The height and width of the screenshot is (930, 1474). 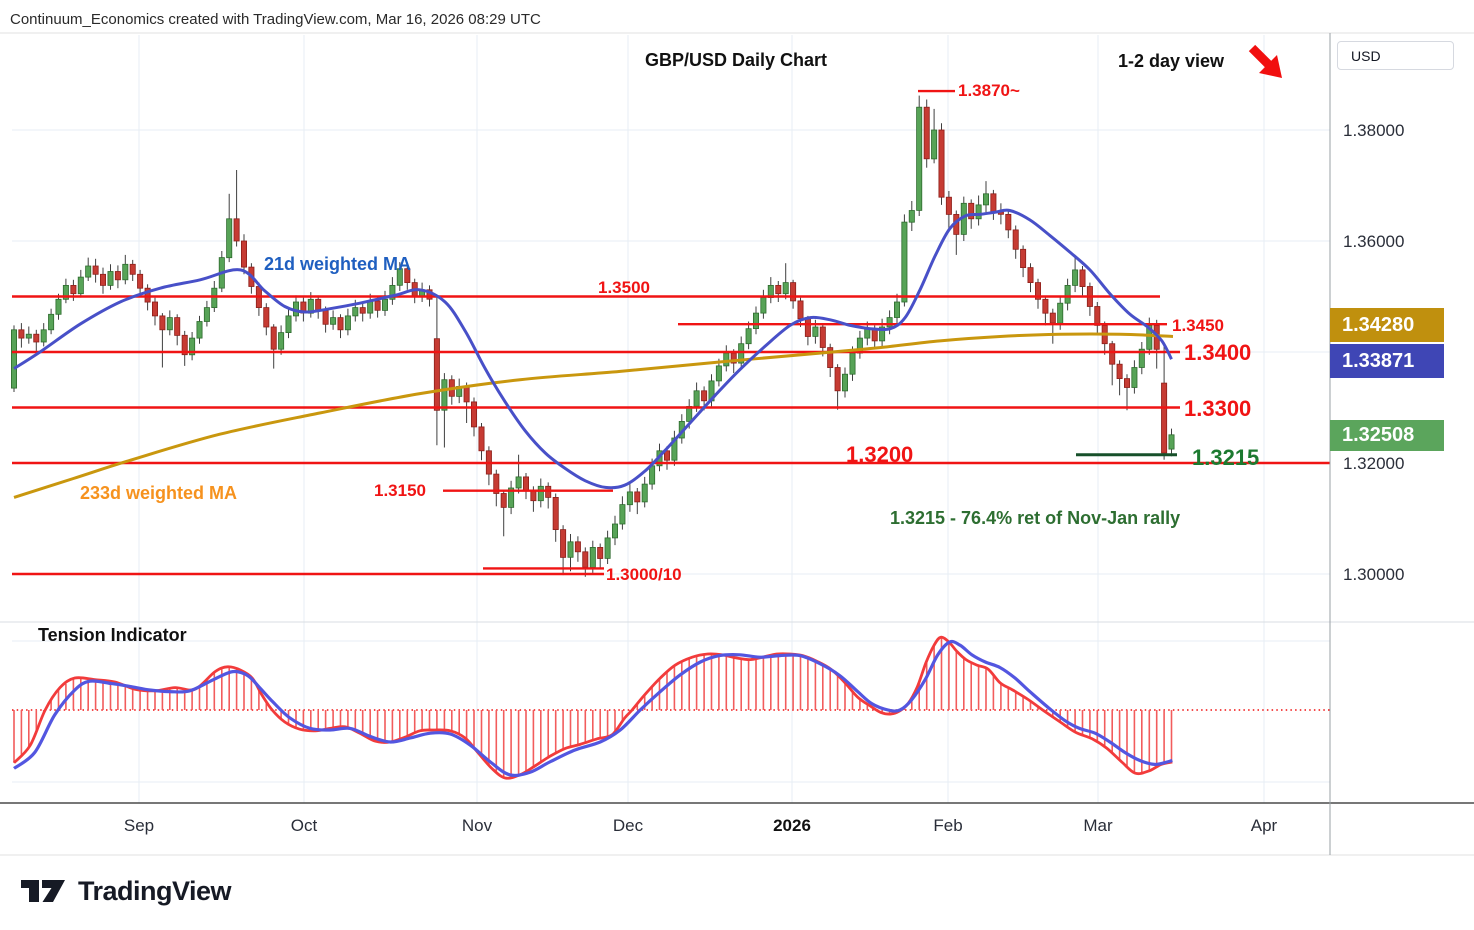 What do you see at coordinates (1374, 130) in the screenshot?
I see `price-axis-label: 1.38000` at bounding box center [1374, 130].